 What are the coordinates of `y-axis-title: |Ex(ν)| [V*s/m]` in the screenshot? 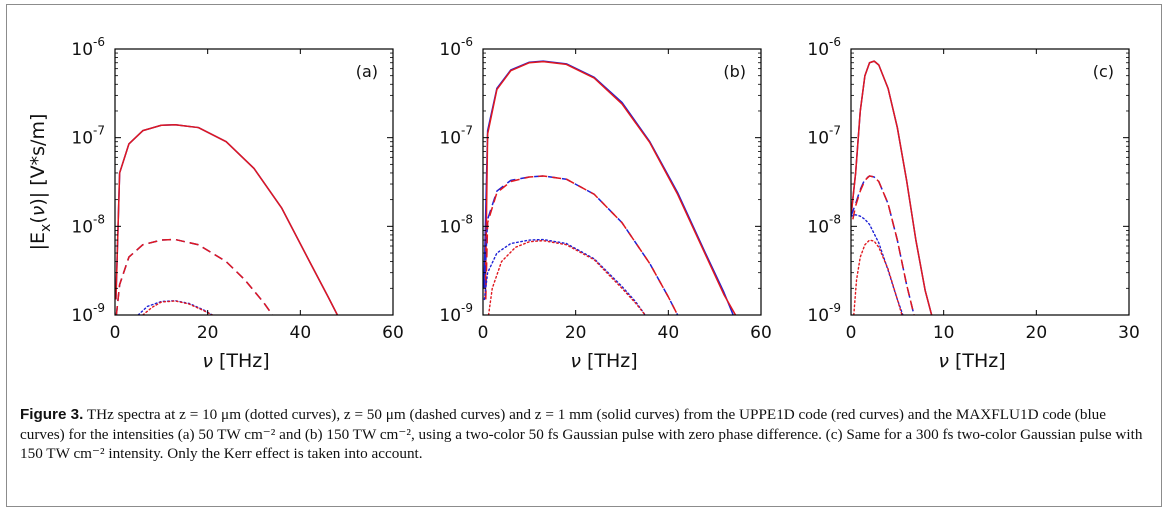 It's located at (40, 182).